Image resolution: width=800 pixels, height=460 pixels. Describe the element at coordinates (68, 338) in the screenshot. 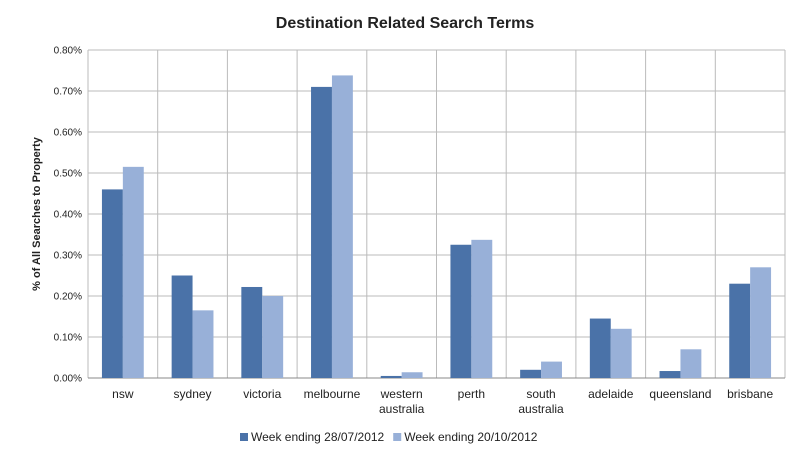

I see `y-tick-label: 0.10%` at that location.